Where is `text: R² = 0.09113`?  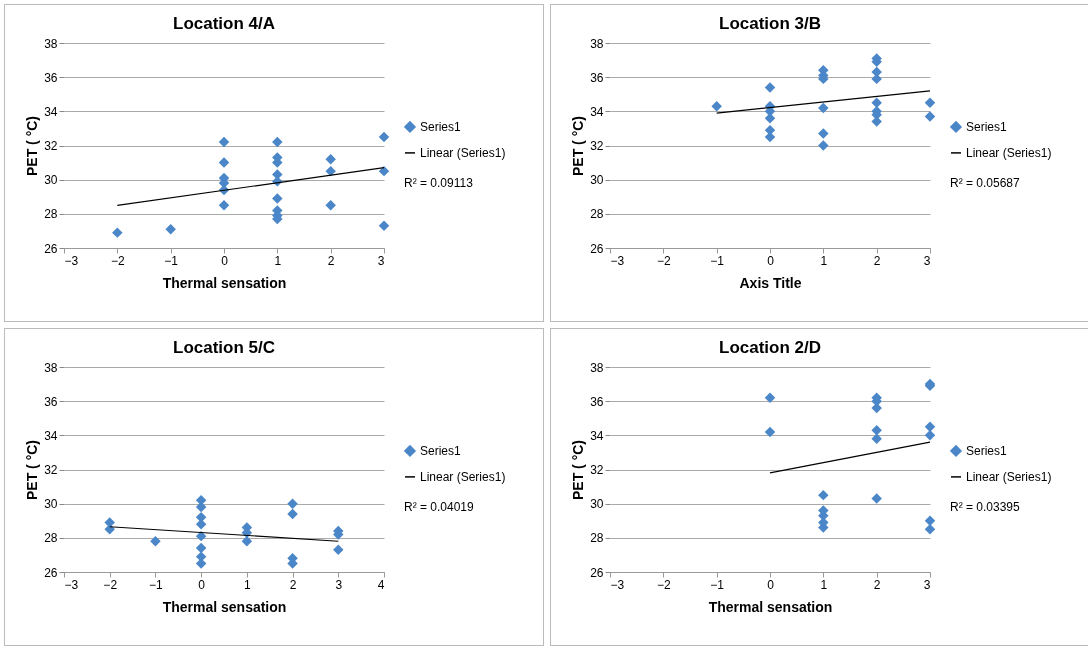
text: R² = 0.09113 is located at coordinates (439, 182).